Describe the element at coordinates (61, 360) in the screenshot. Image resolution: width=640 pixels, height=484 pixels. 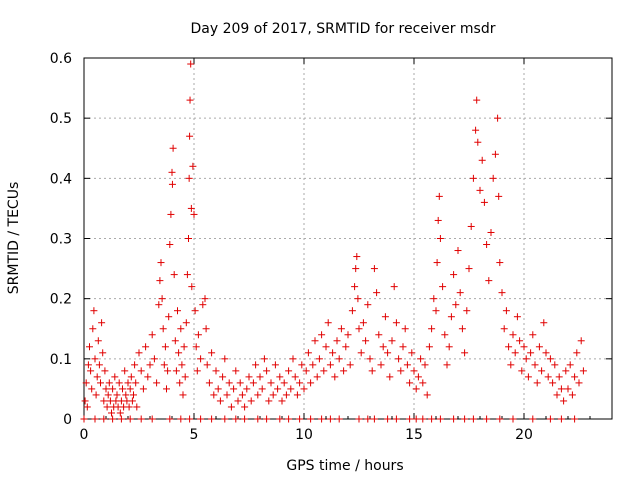
I see `y-tick-label: 0.1` at that location.